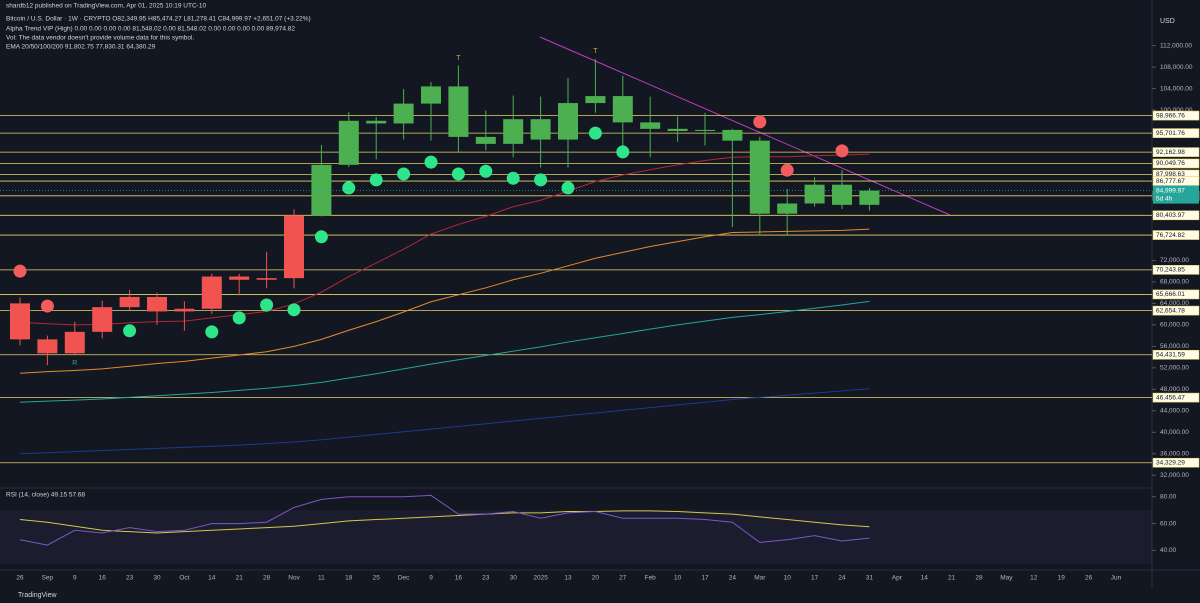  Describe the element at coordinates (1174, 389) in the screenshot. I see `y-tick-label: 48,000.00` at that location.